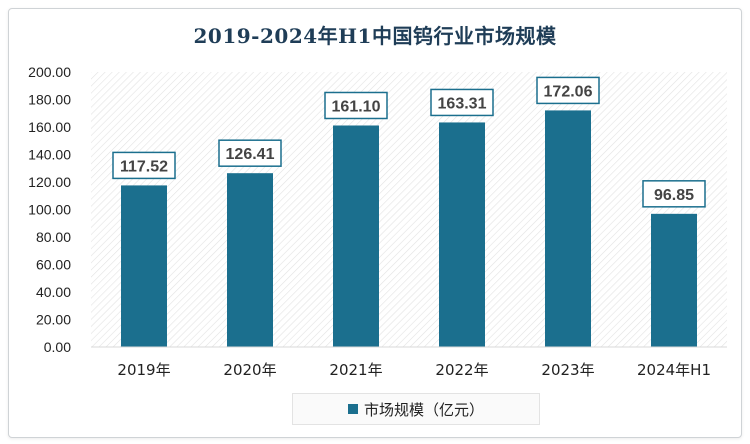 This screenshot has height=444, width=750. What do you see at coordinates (355, 370) in the screenshot?
I see `x-tick-label: 2021年` at bounding box center [355, 370].